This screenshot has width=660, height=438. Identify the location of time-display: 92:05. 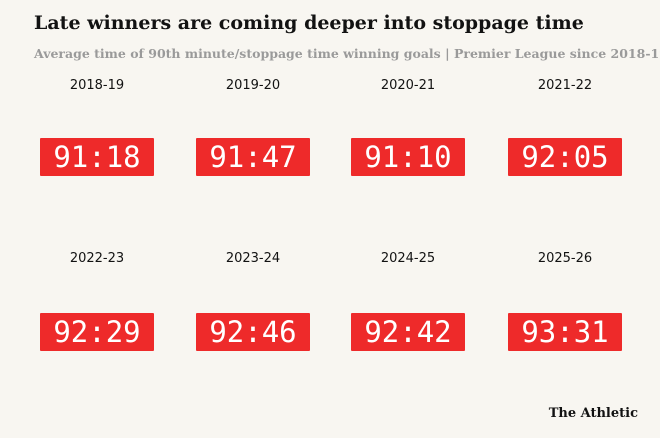
(565, 157).